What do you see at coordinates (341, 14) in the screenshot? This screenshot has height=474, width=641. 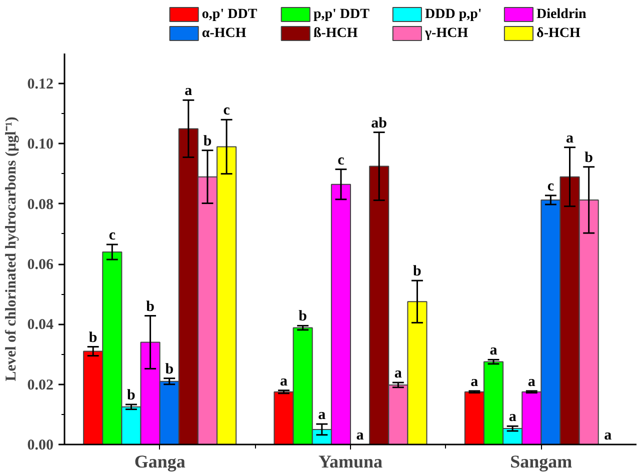 I see `legend-label: p,p' DDT` at bounding box center [341, 14].